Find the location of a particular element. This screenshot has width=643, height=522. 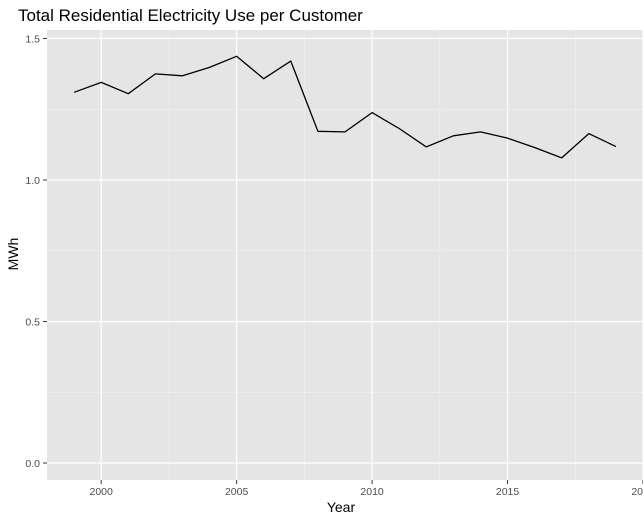

y-tick-label: 0.0 is located at coordinates (32, 464).